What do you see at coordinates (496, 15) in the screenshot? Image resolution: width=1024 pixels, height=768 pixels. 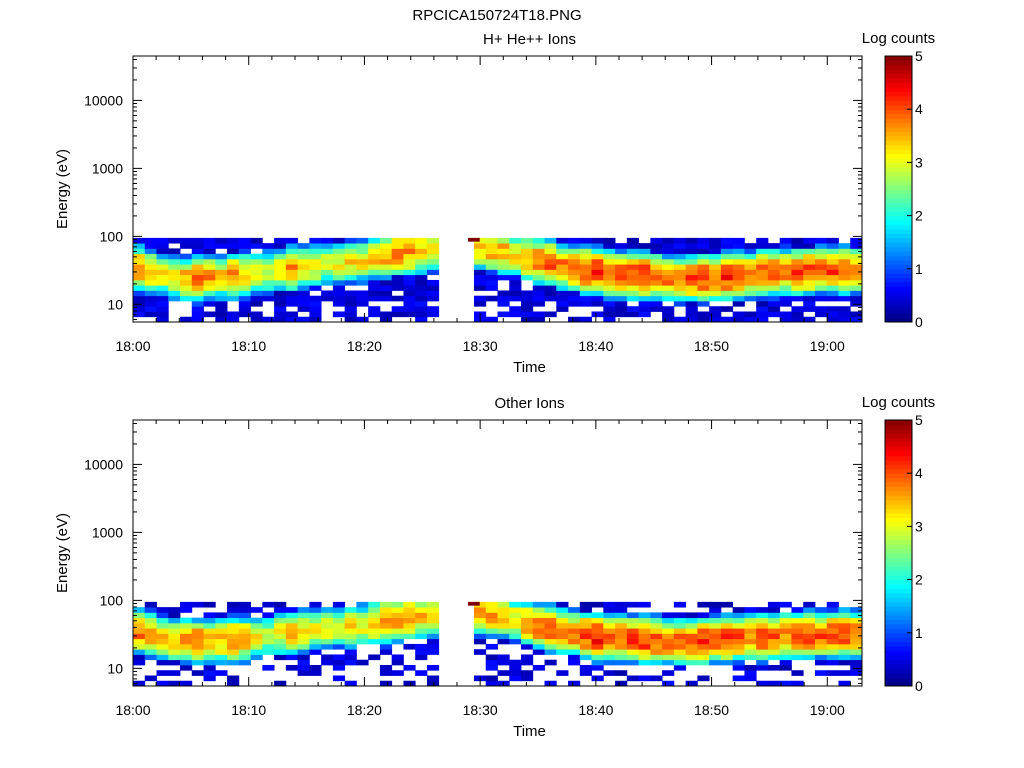 I see `figure-title: RPCICA150724T18.PNG` at bounding box center [496, 15].